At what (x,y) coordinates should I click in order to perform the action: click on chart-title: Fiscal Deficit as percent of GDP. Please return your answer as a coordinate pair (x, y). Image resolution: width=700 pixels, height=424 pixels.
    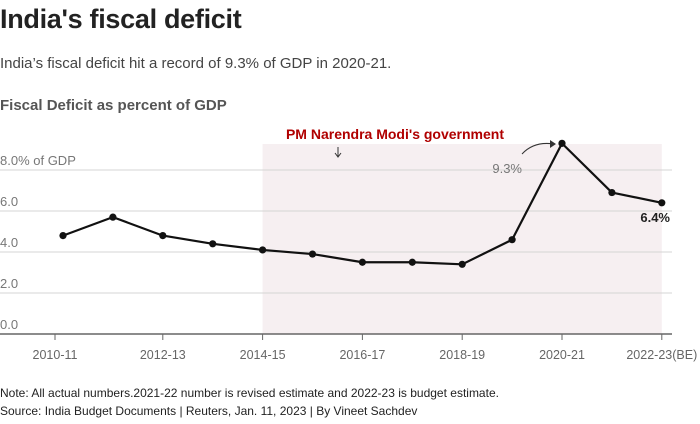
    Looking at the image, I should click on (113, 105).